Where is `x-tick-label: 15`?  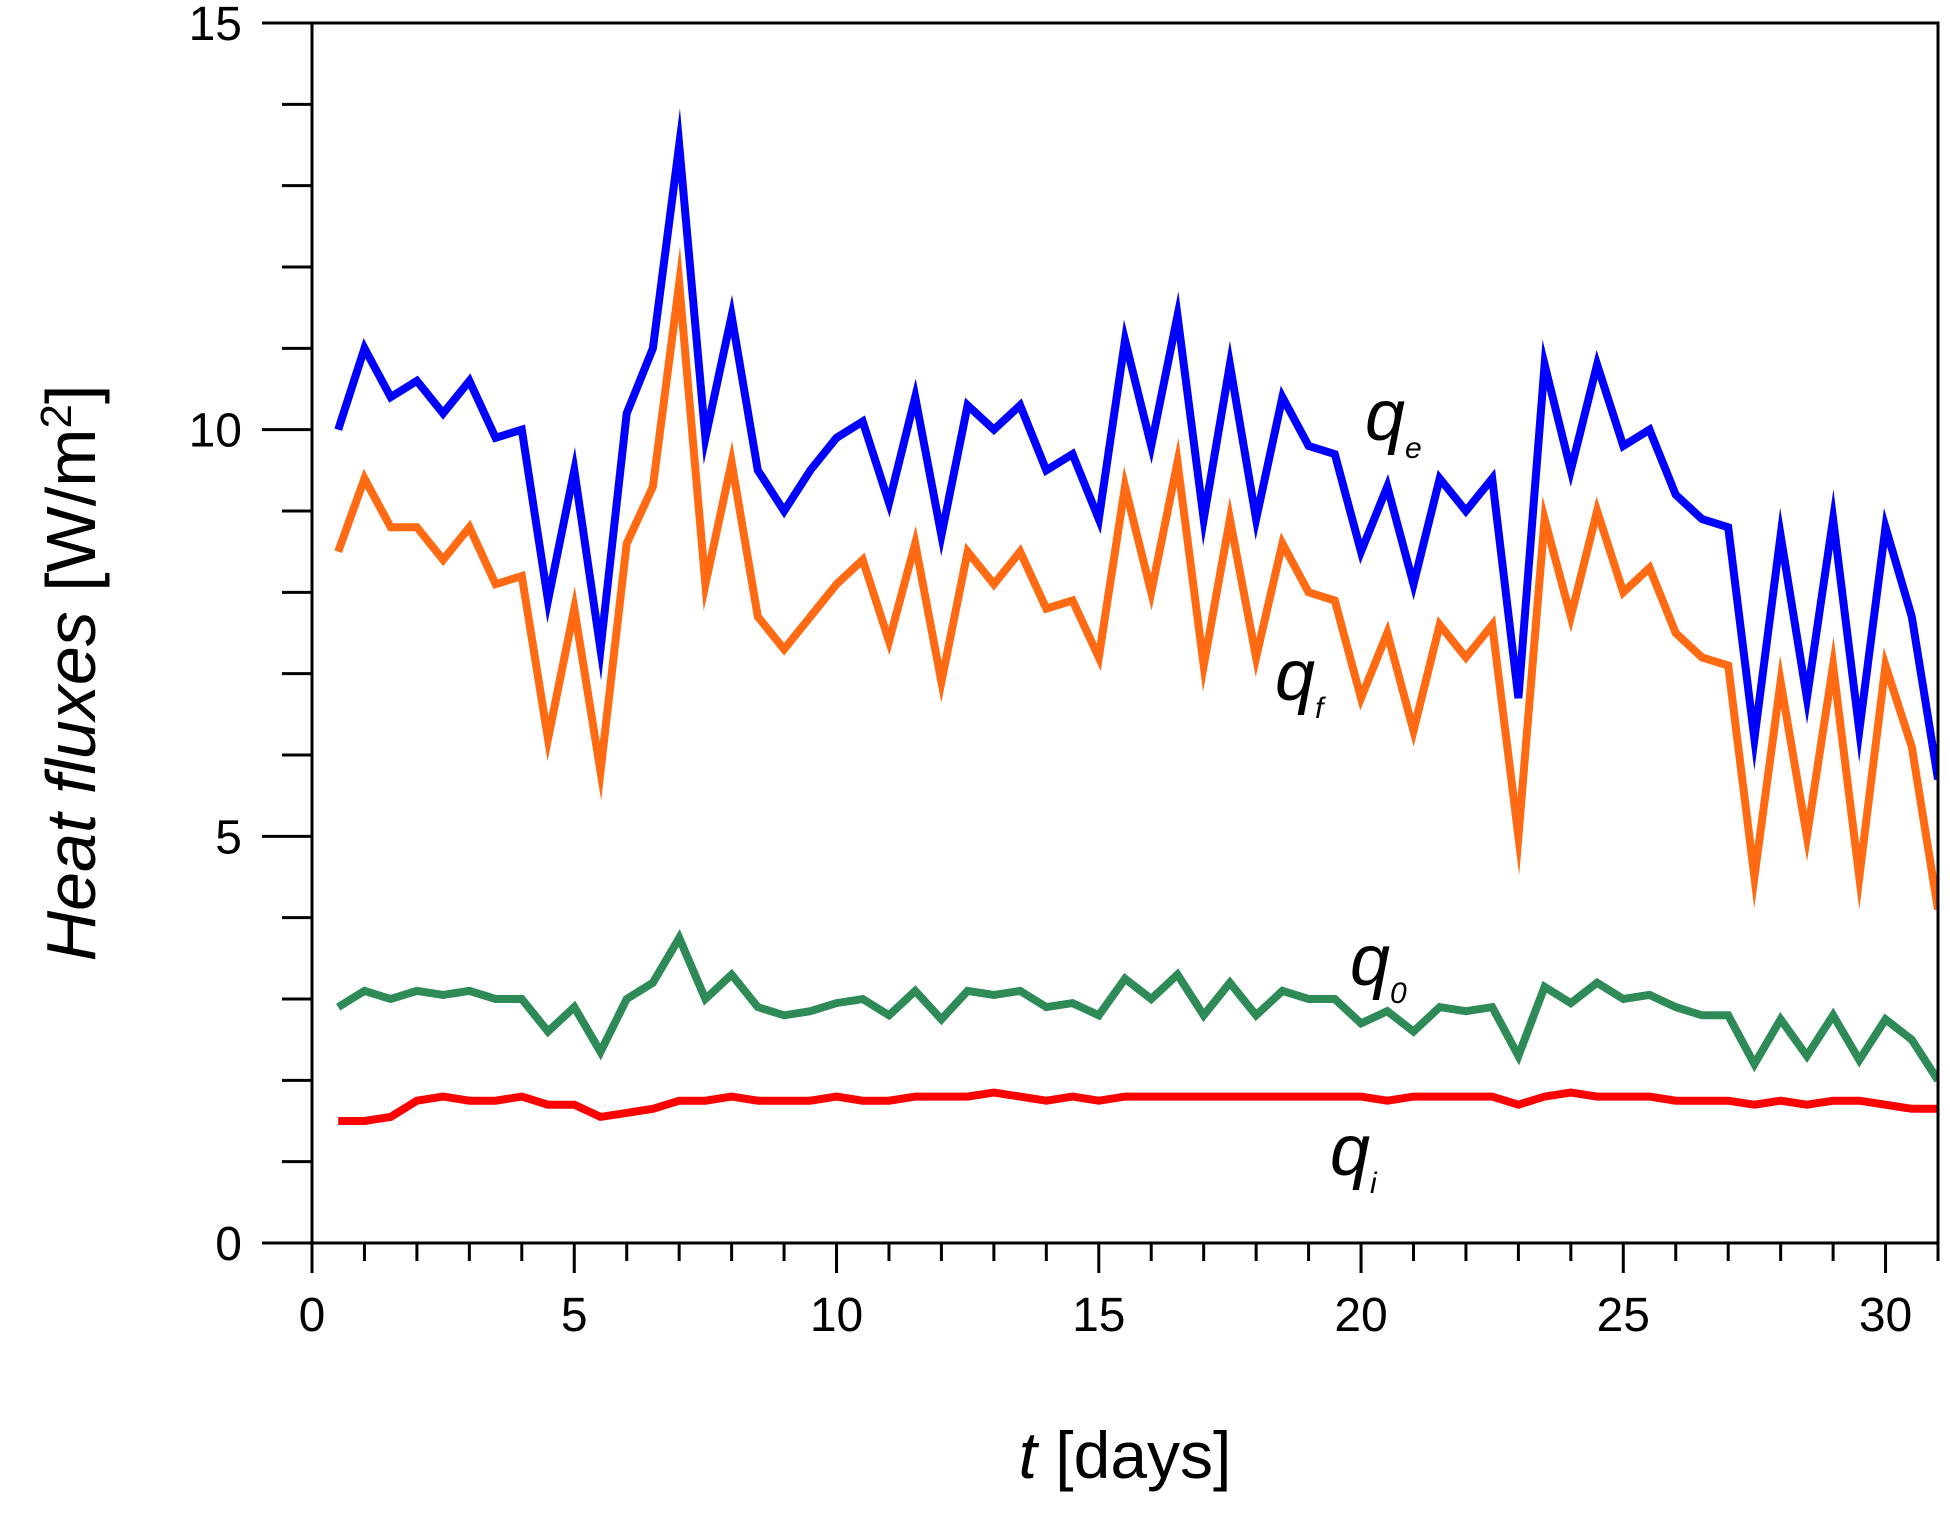 x-tick-label: 15 is located at coordinates (1098, 1315).